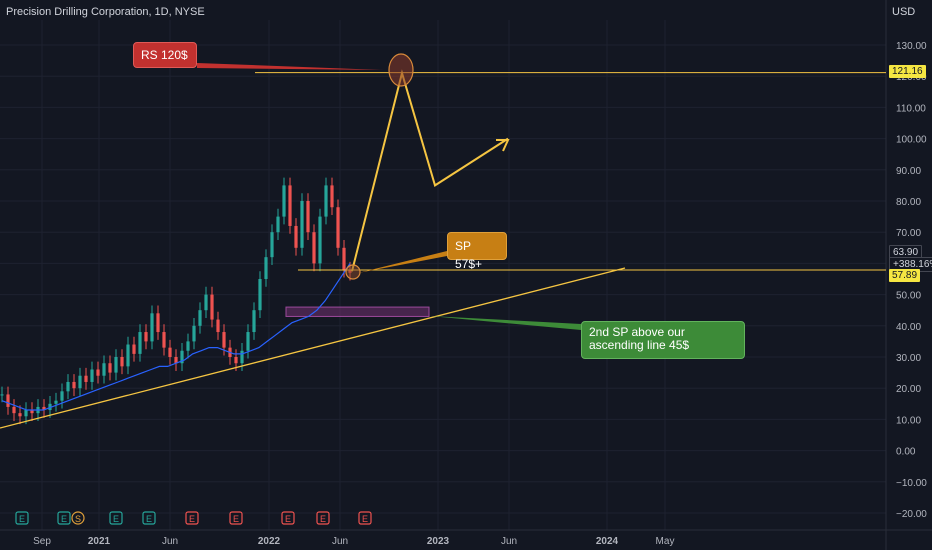 The height and width of the screenshot is (550, 932). What do you see at coordinates (911, 108) in the screenshot?
I see `y-tick-label: 110.00` at bounding box center [911, 108].